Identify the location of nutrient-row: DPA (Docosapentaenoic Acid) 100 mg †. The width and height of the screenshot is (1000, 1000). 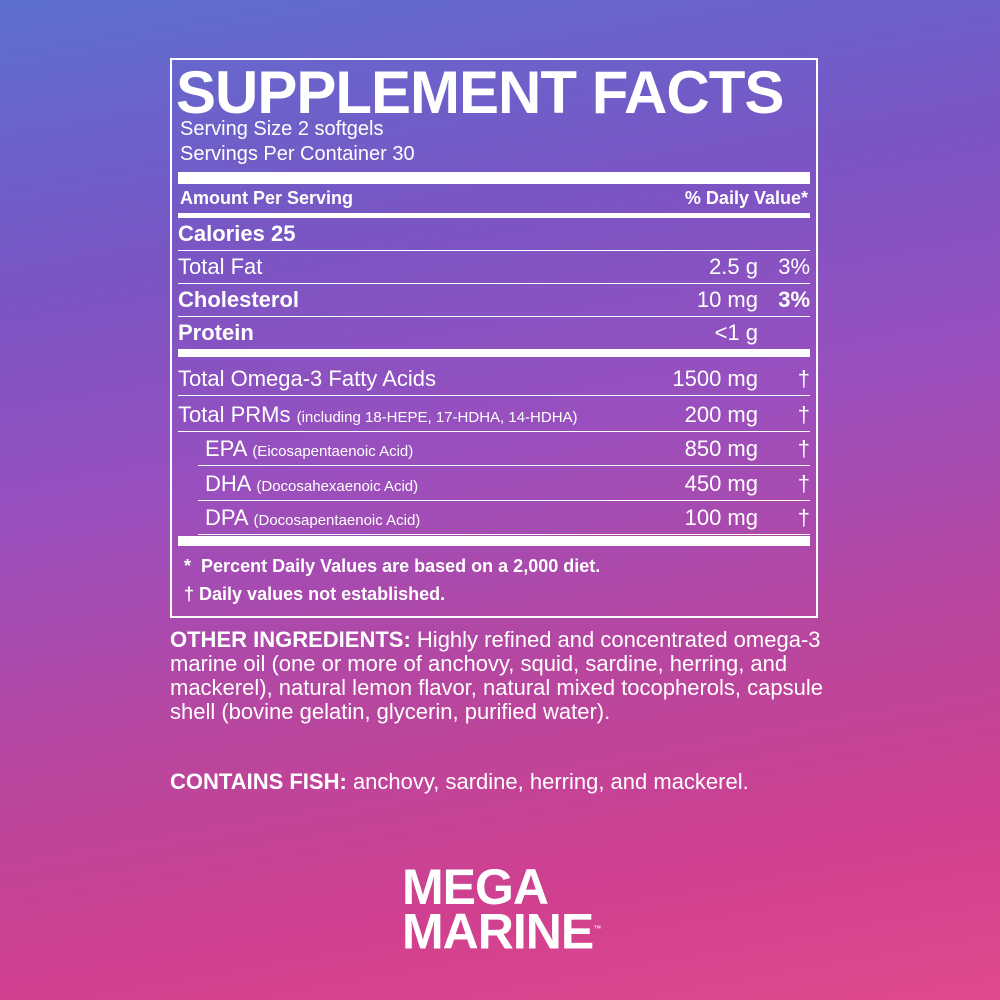
(504, 518).